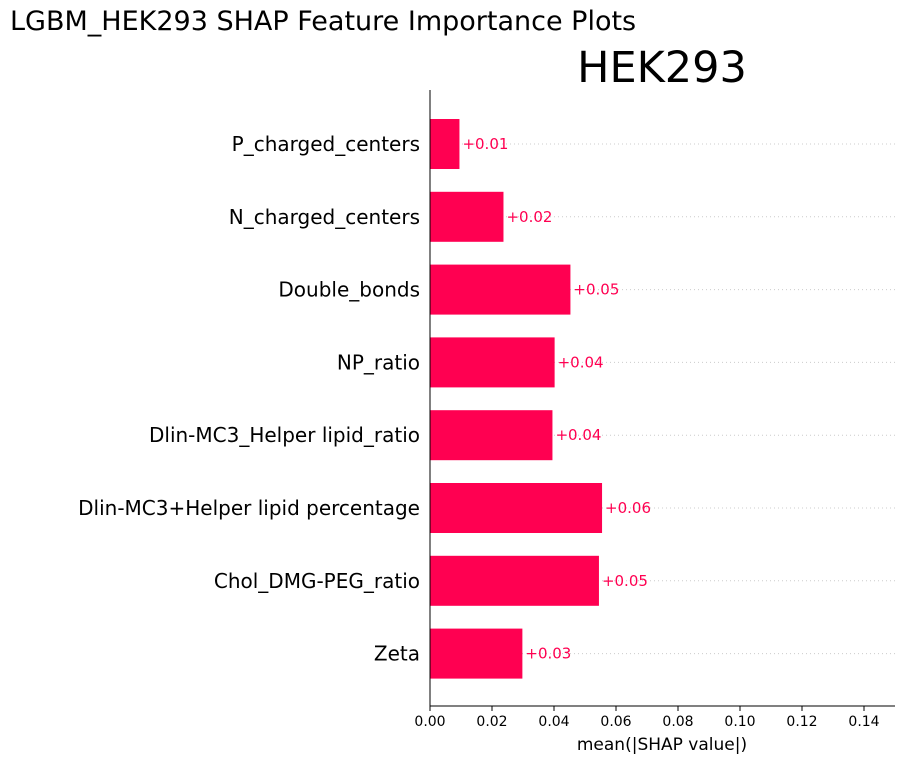 The height and width of the screenshot is (764, 905). Describe the element at coordinates (863, 722) in the screenshot. I see `x-tick-label: 0.14` at that location.